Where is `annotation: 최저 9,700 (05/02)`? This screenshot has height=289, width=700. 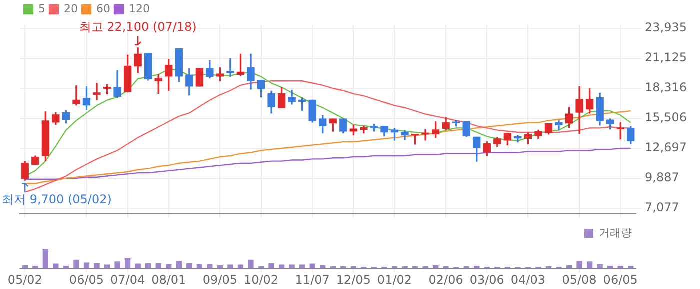
annotation: 최저 9,700 (05/02) is located at coordinates (57, 199).